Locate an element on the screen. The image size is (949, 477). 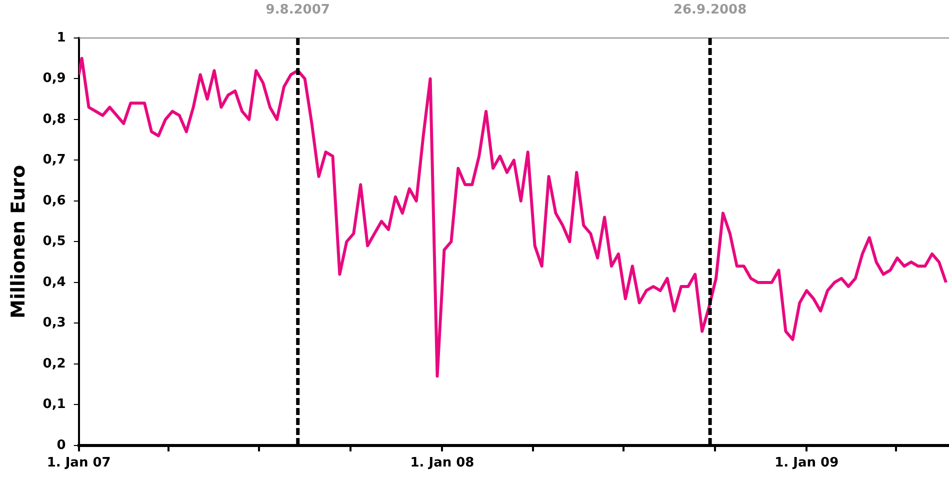
ref-line-label: 9.8.2007 is located at coordinates (298, 10).